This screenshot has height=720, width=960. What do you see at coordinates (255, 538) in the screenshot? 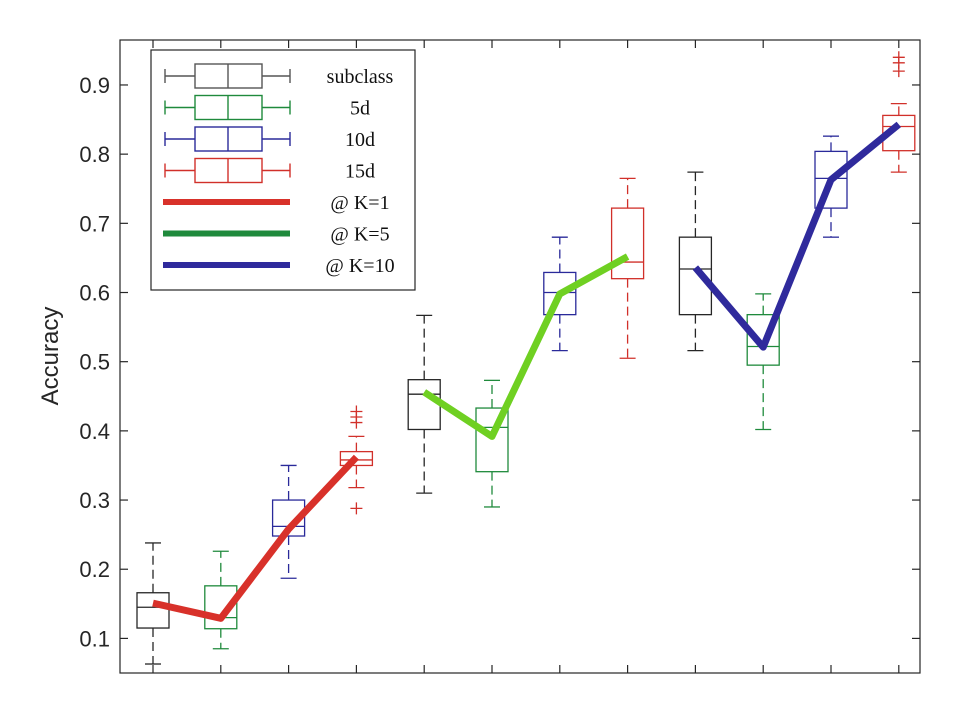
I see `line--k-1` at bounding box center [255, 538].